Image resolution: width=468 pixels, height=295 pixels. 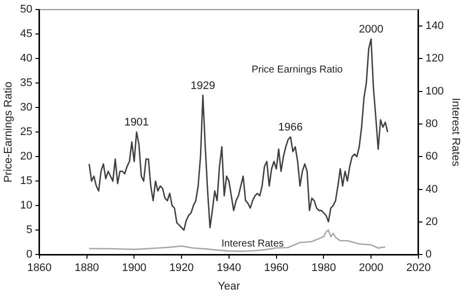 I want to click on x-tick-label: 1860, so click(x=39, y=268).